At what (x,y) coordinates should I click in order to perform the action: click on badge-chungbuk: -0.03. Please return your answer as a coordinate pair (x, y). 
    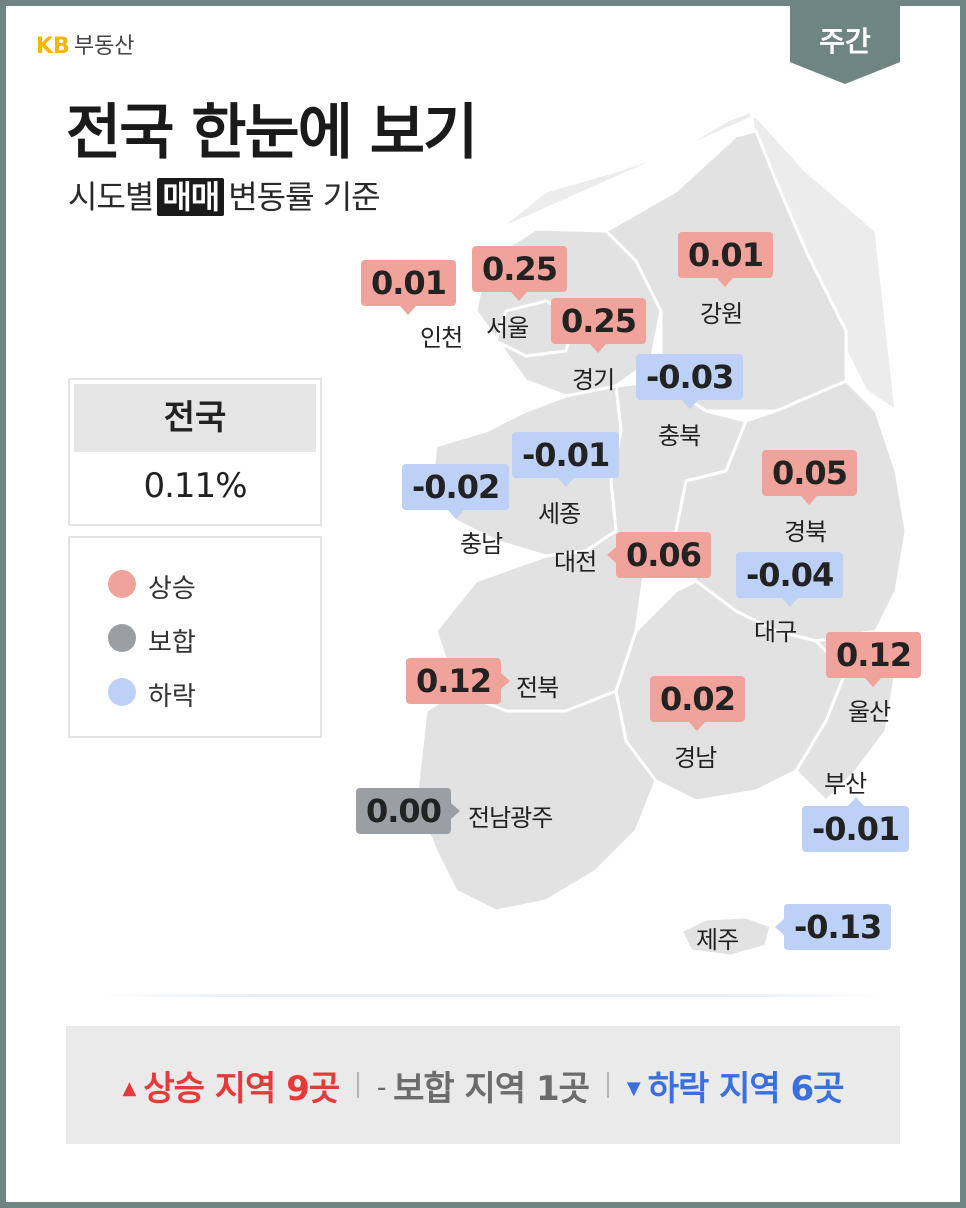
    Looking at the image, I should click on (690, 381).